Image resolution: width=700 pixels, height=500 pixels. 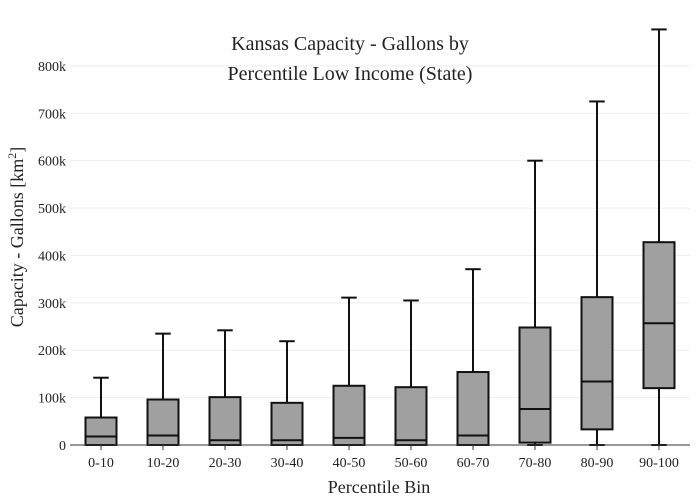 What do you see at coordinates (287, 463) in the screenshot?
I see `x-tick-label: 30-40` at bounding box center [287, 463].